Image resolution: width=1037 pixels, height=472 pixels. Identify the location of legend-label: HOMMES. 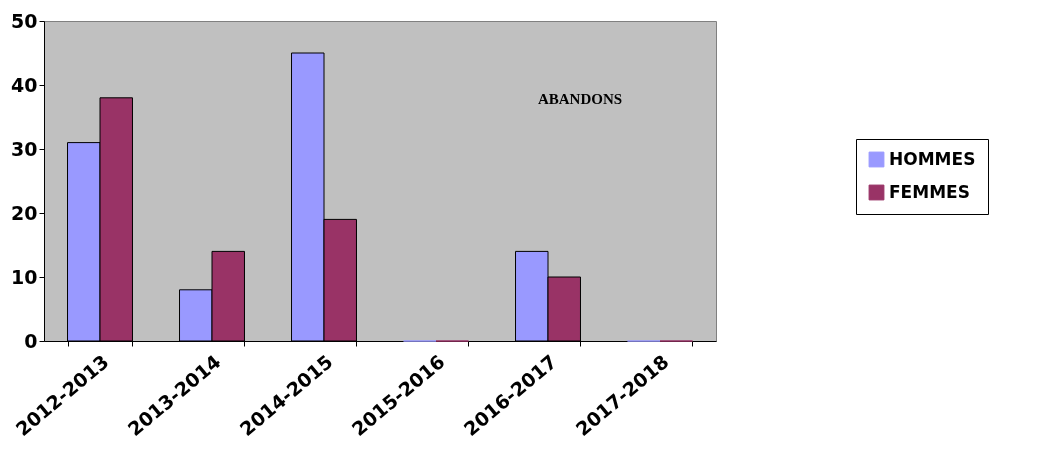
(932, 158).